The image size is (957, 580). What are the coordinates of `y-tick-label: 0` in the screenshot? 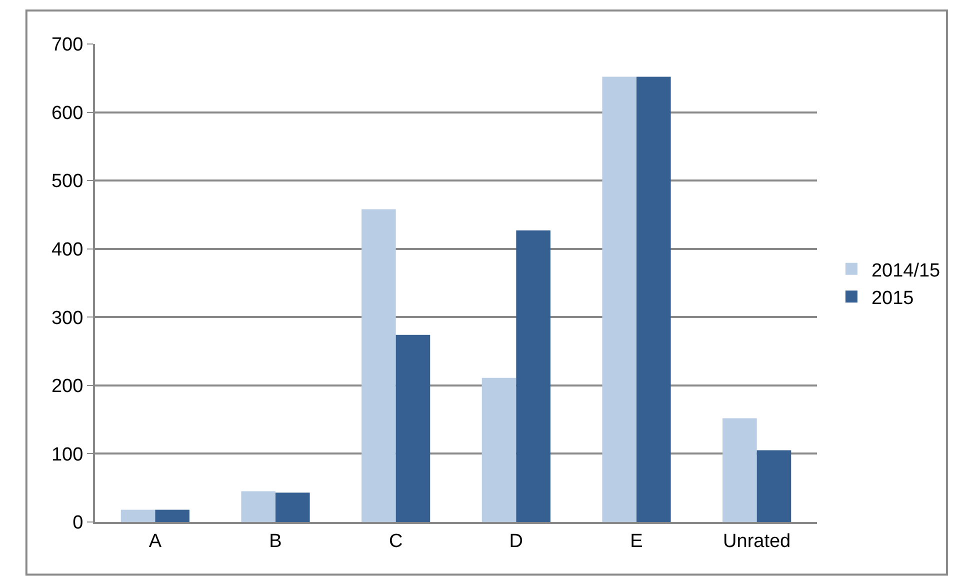 It's located at (78, 523).